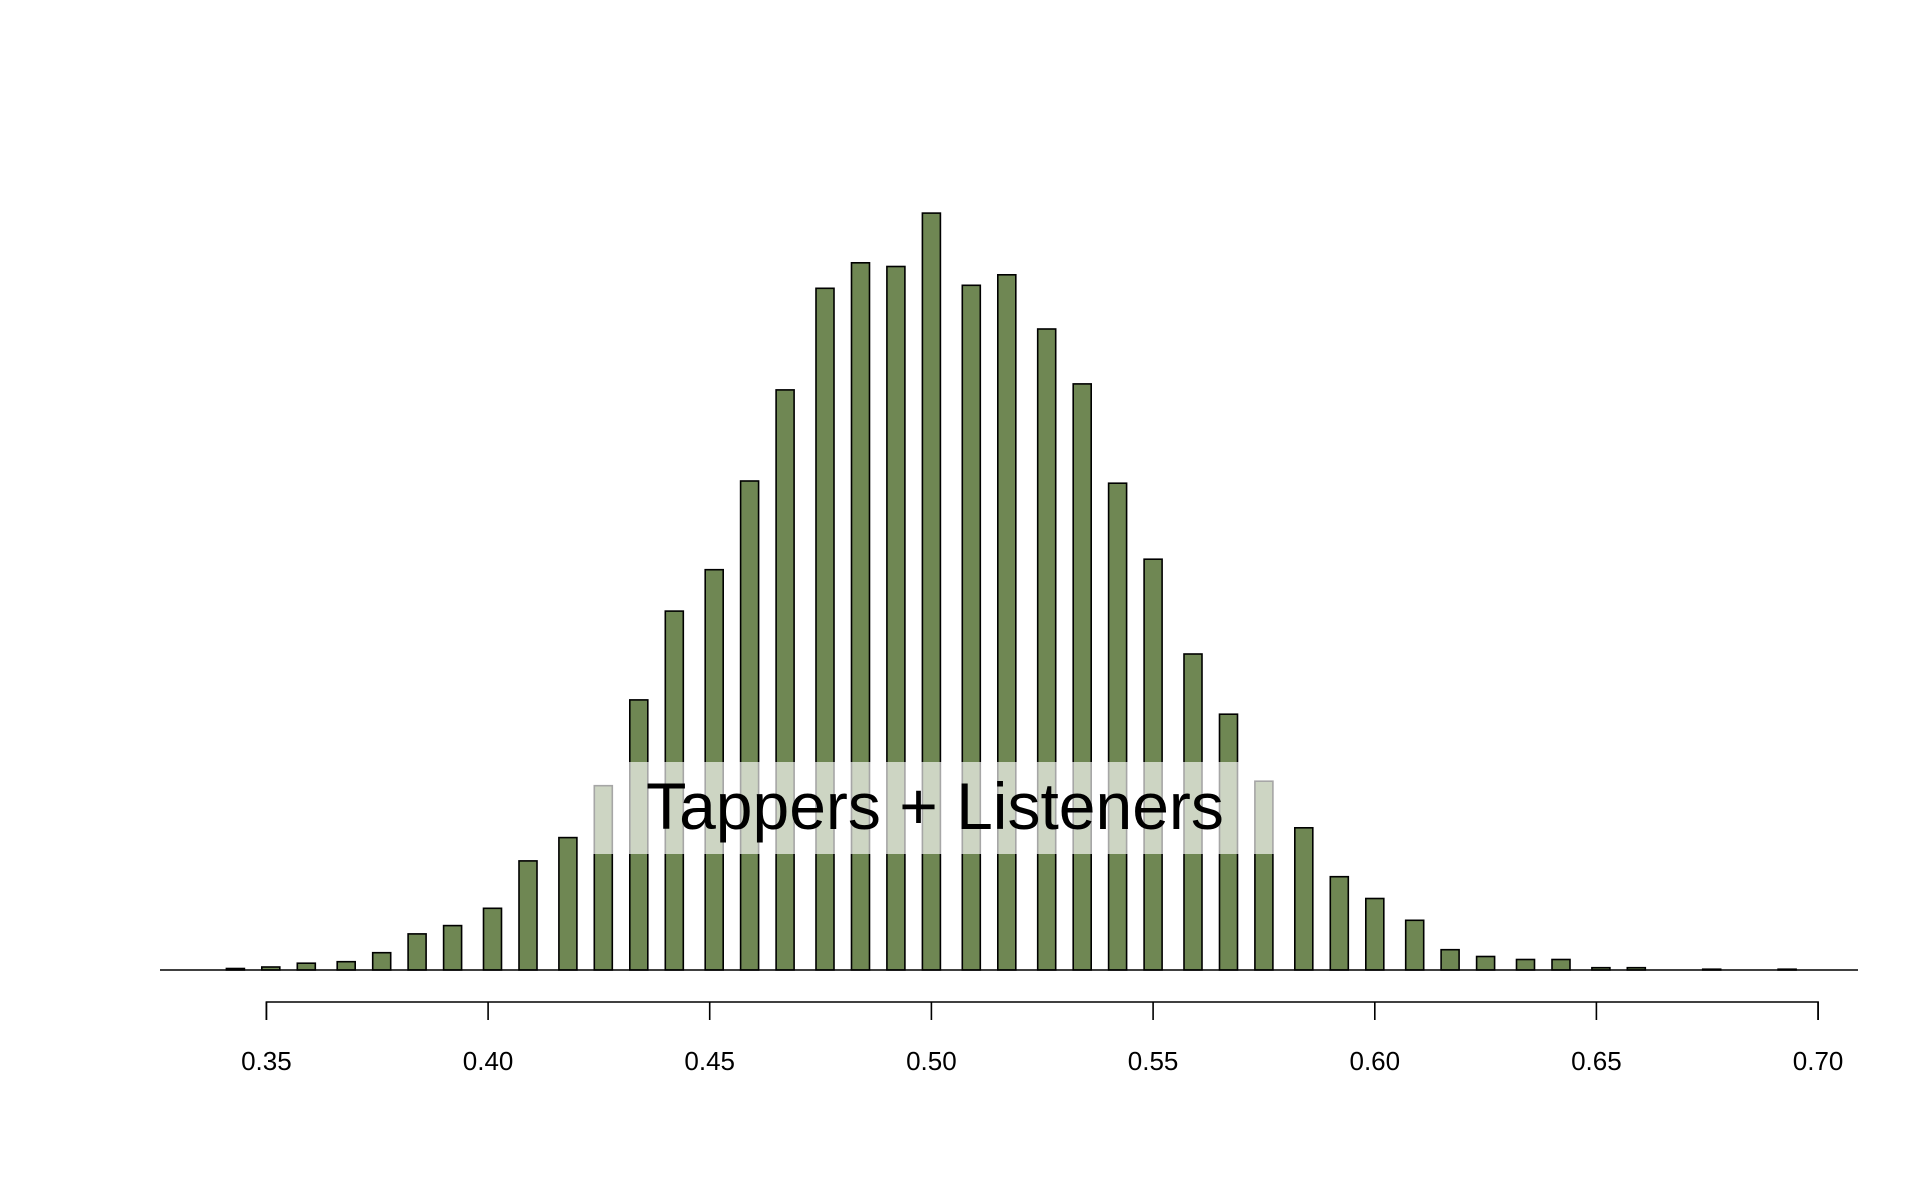  I want to click on annotation-group: Tappers + Listeners, so click(935, 808).